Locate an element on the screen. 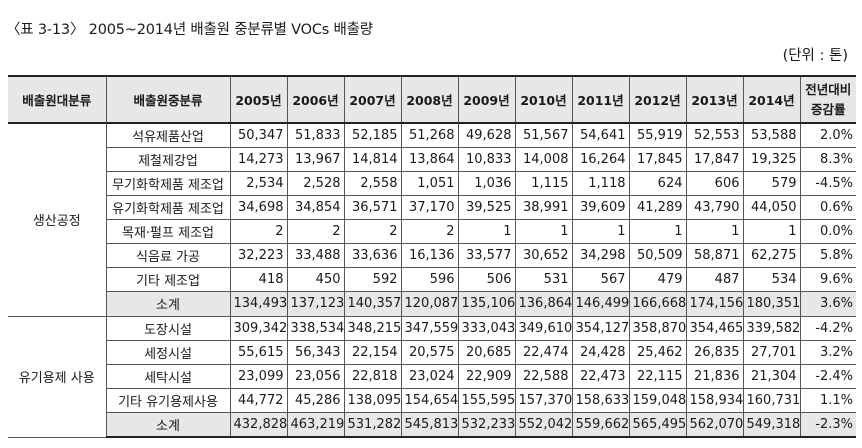  value-cell: 22,115 is located at coordinates (657, 376).